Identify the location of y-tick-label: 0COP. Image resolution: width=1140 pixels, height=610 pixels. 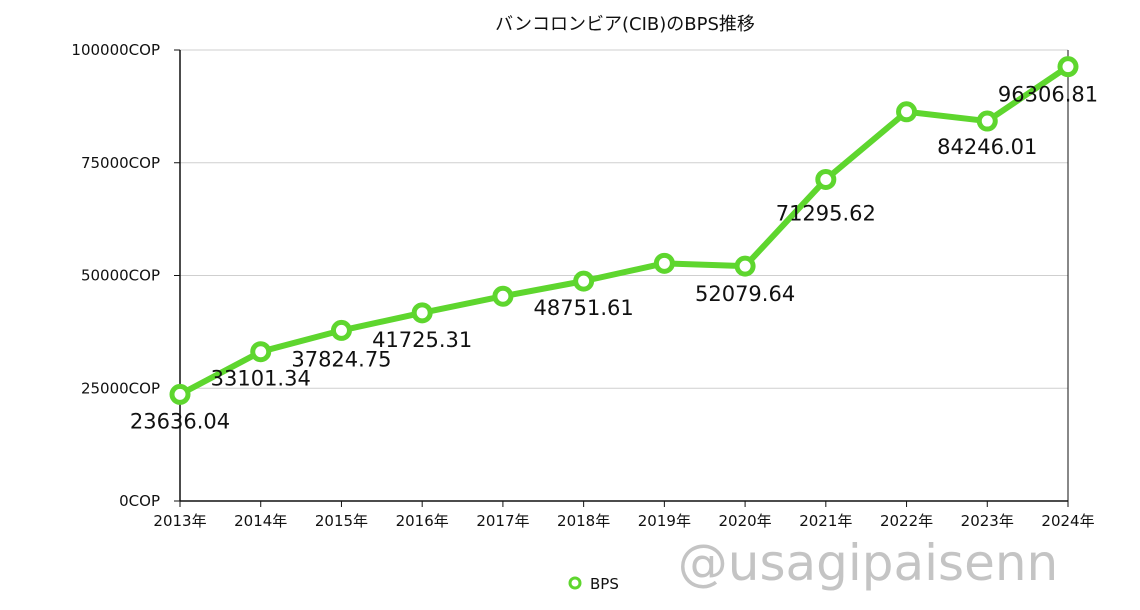
(139, 501).